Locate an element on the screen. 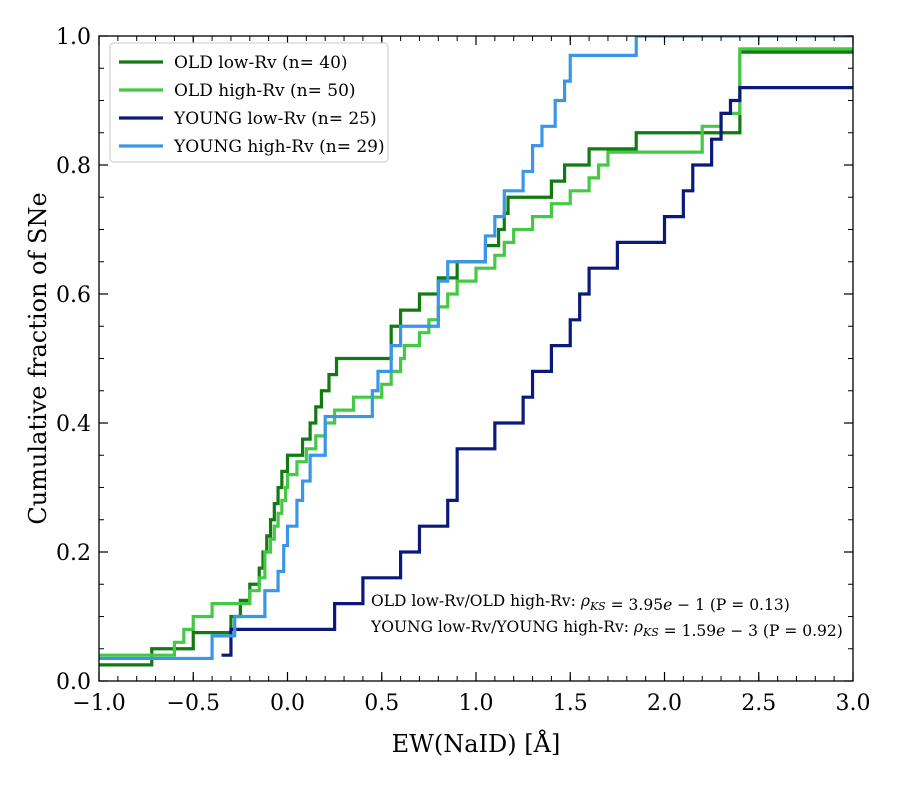 The image size is (897, 785). legend-entry-label: OLD high-Rv (n= 50) is located at coordinates (265, 91).